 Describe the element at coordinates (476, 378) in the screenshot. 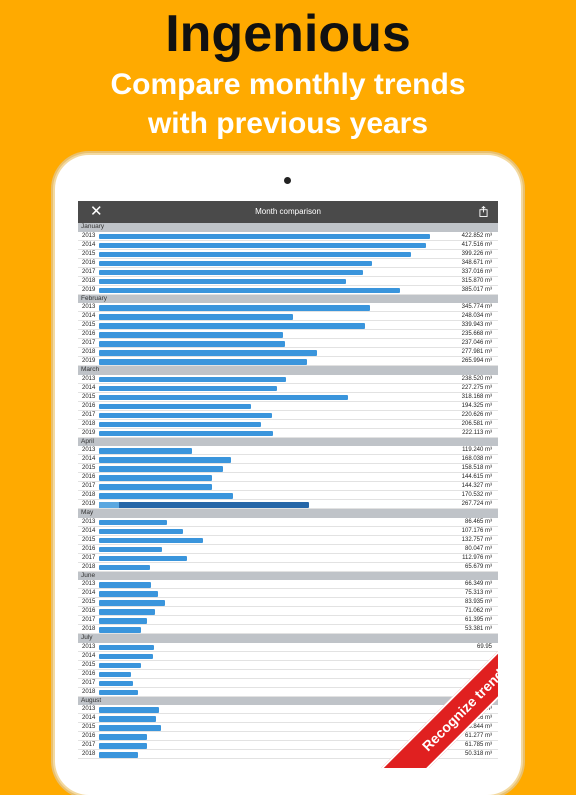

I see `value-label: 238.520 m³` at that location.